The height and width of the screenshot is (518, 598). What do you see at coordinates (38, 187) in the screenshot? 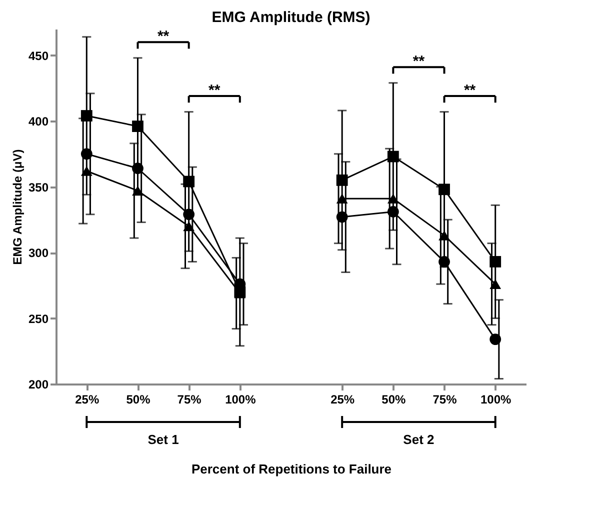
I see `y-tick-label: 350` at bounding box center [38, 187].